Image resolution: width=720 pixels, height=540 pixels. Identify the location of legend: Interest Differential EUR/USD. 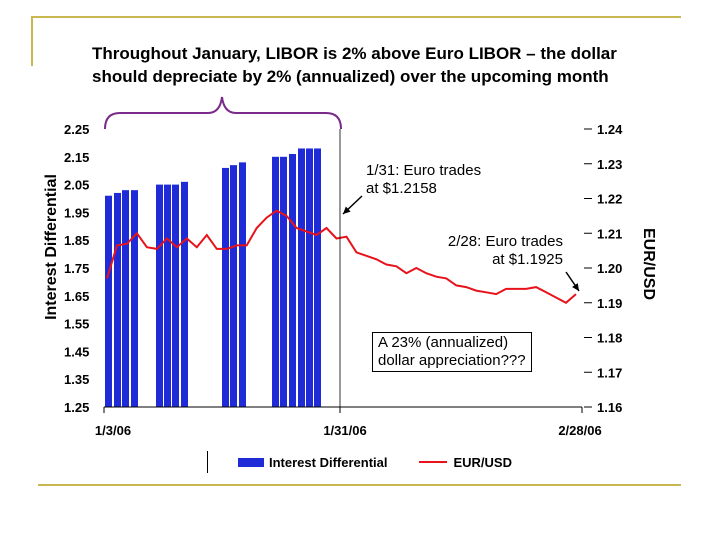
(359, 462).